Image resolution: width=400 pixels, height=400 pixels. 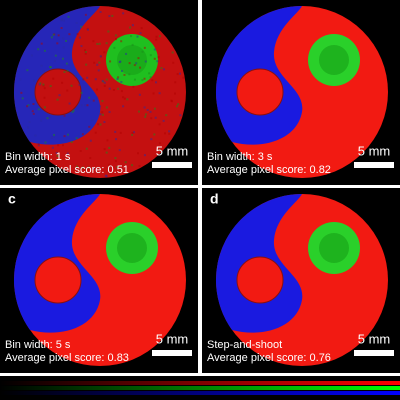 What do you see at coordinates (38, 345) in the screenshot?
I see `bin-width: Bin width: 5 s` at bounding box center [38, 345].